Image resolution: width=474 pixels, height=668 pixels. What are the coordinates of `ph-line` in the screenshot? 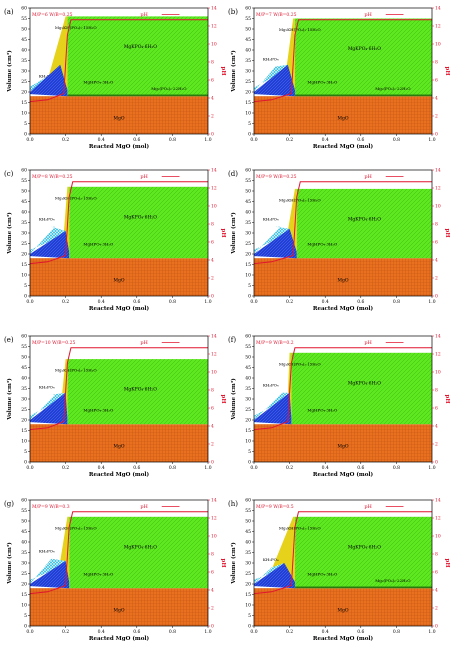 It's located at (342, 389).